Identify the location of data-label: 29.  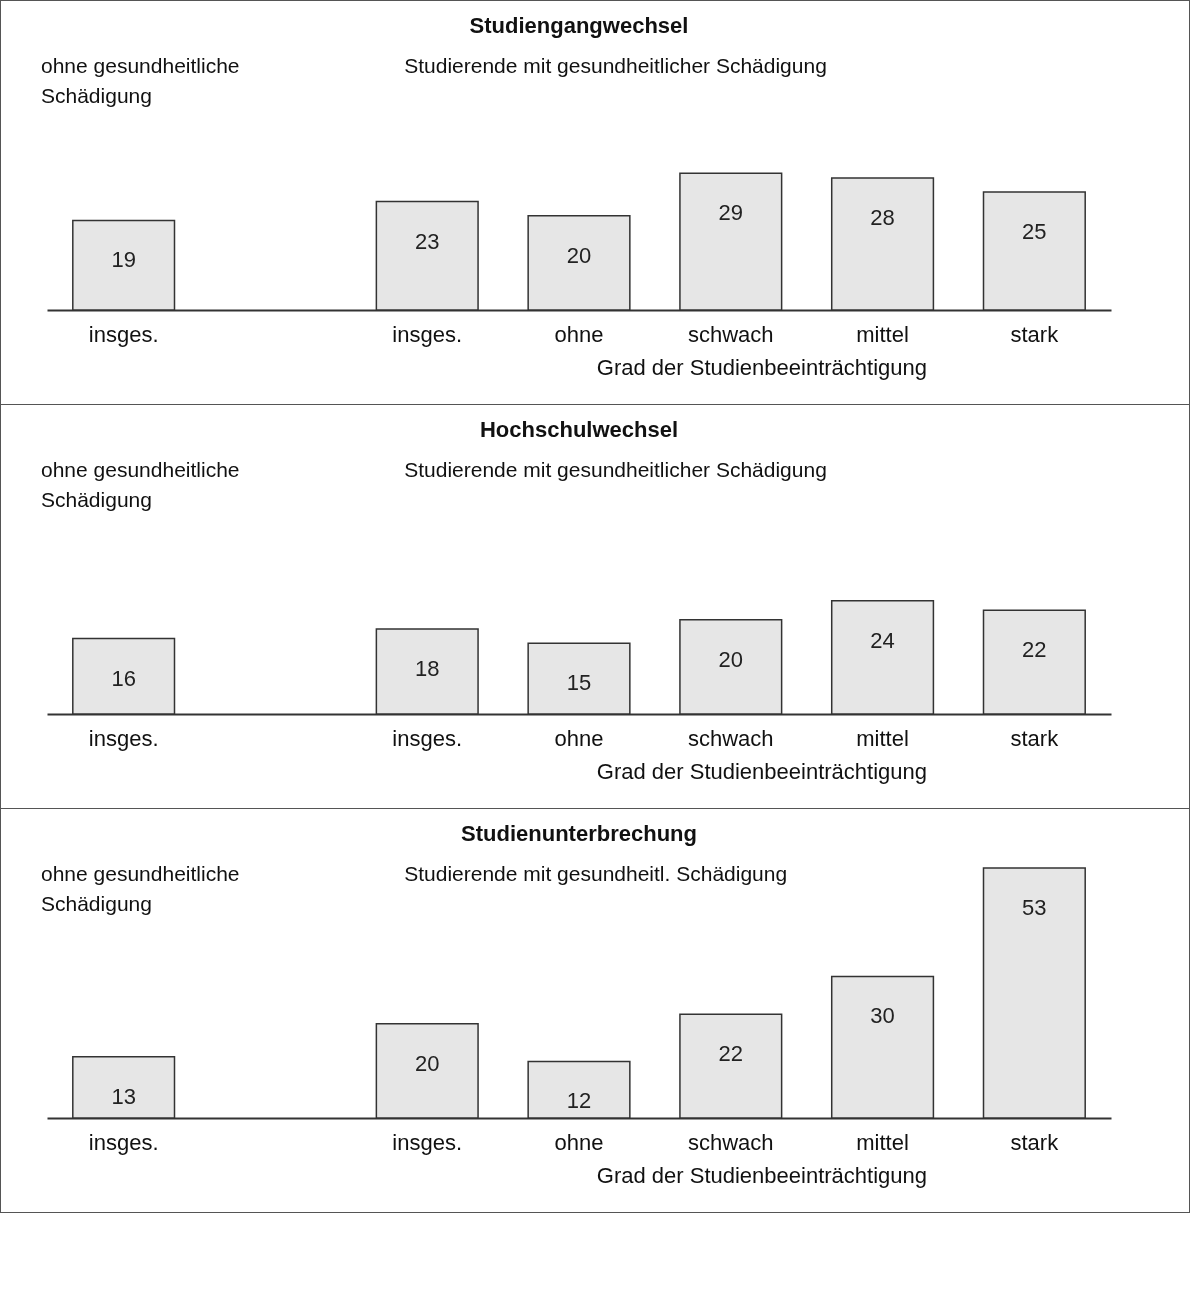
(731, 213).